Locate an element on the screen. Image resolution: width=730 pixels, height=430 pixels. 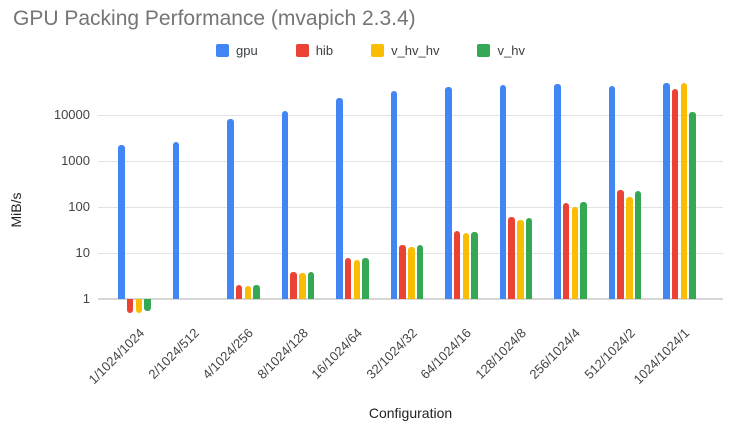
legend-swatch-v_hv is located at coordinates (484, 50).